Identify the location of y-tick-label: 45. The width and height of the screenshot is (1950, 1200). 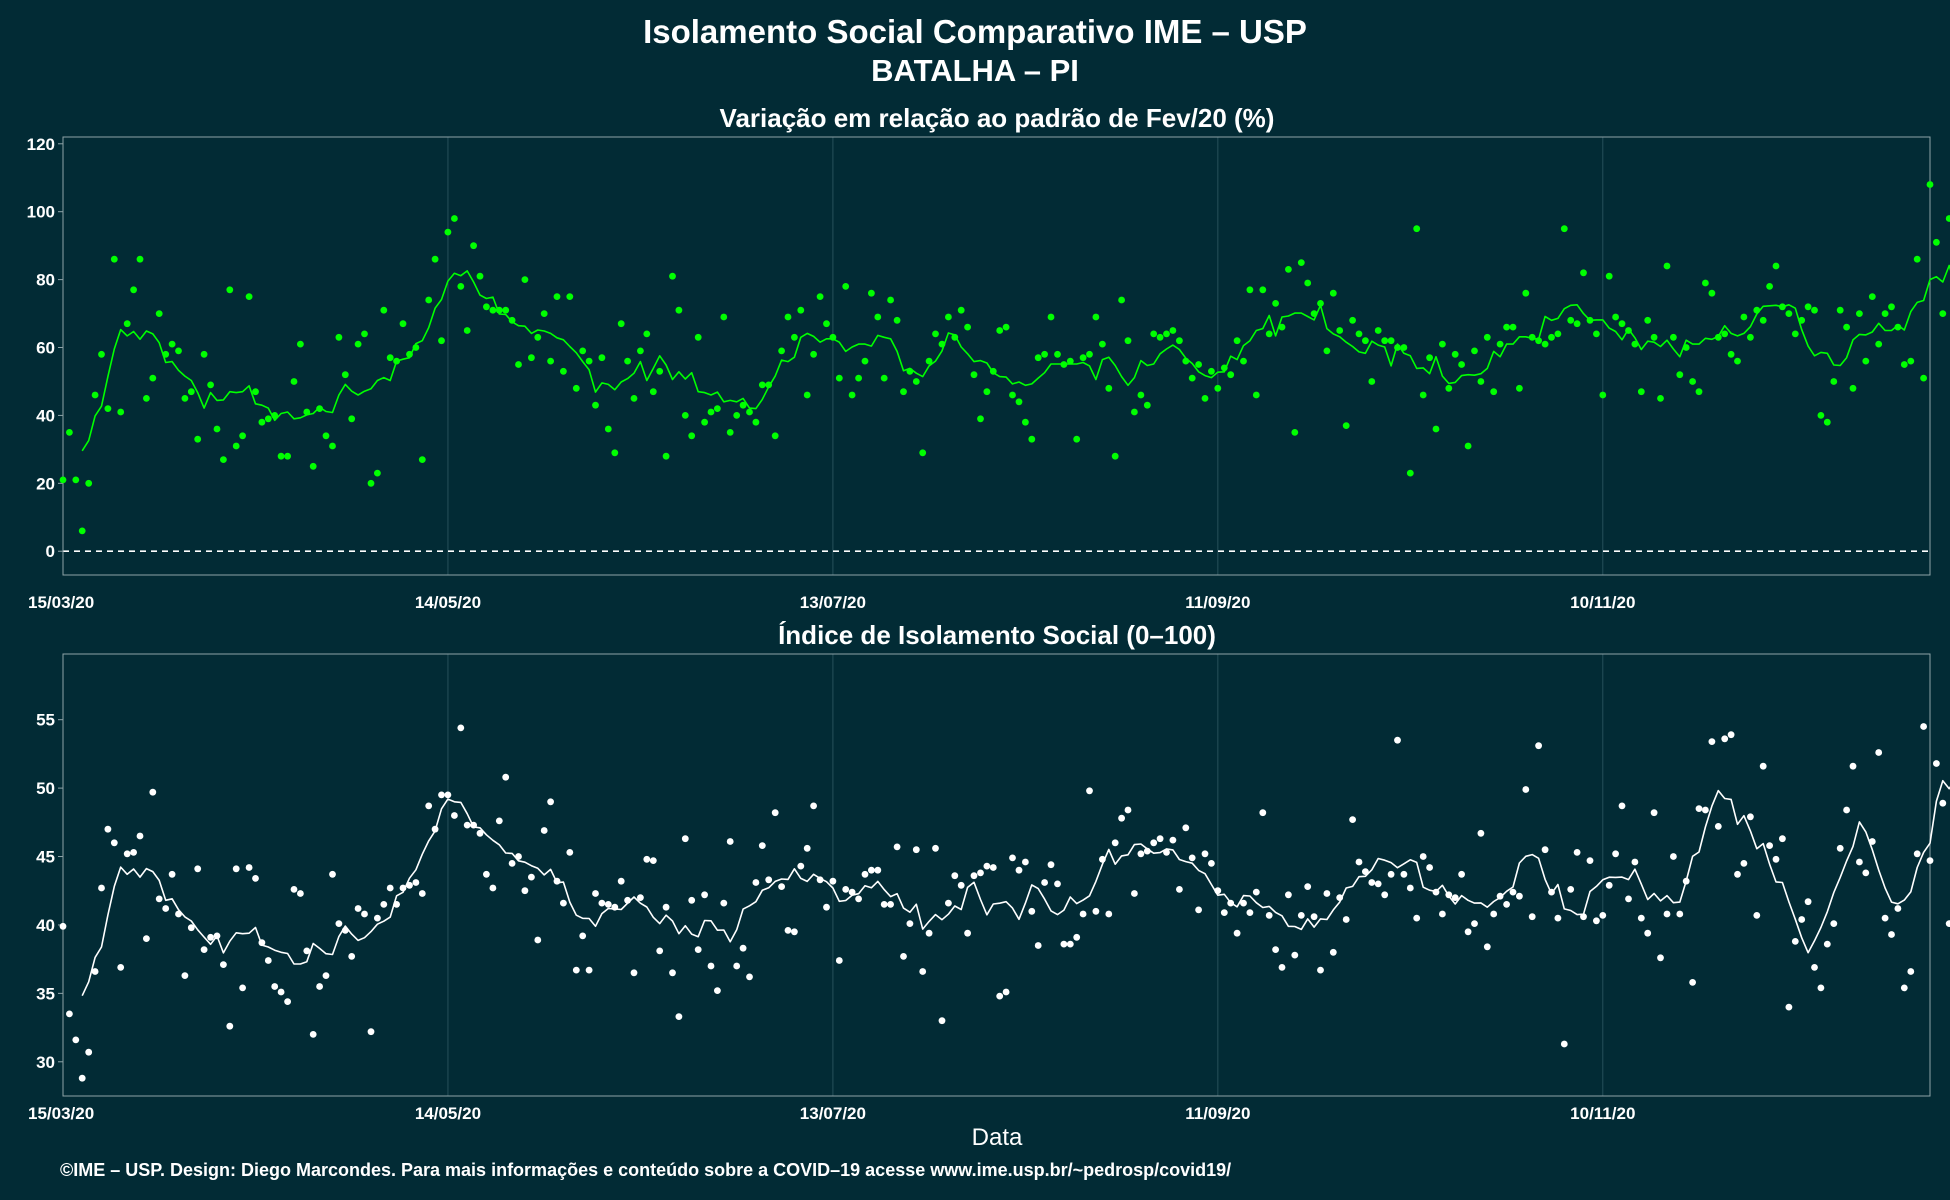
(45, 857).